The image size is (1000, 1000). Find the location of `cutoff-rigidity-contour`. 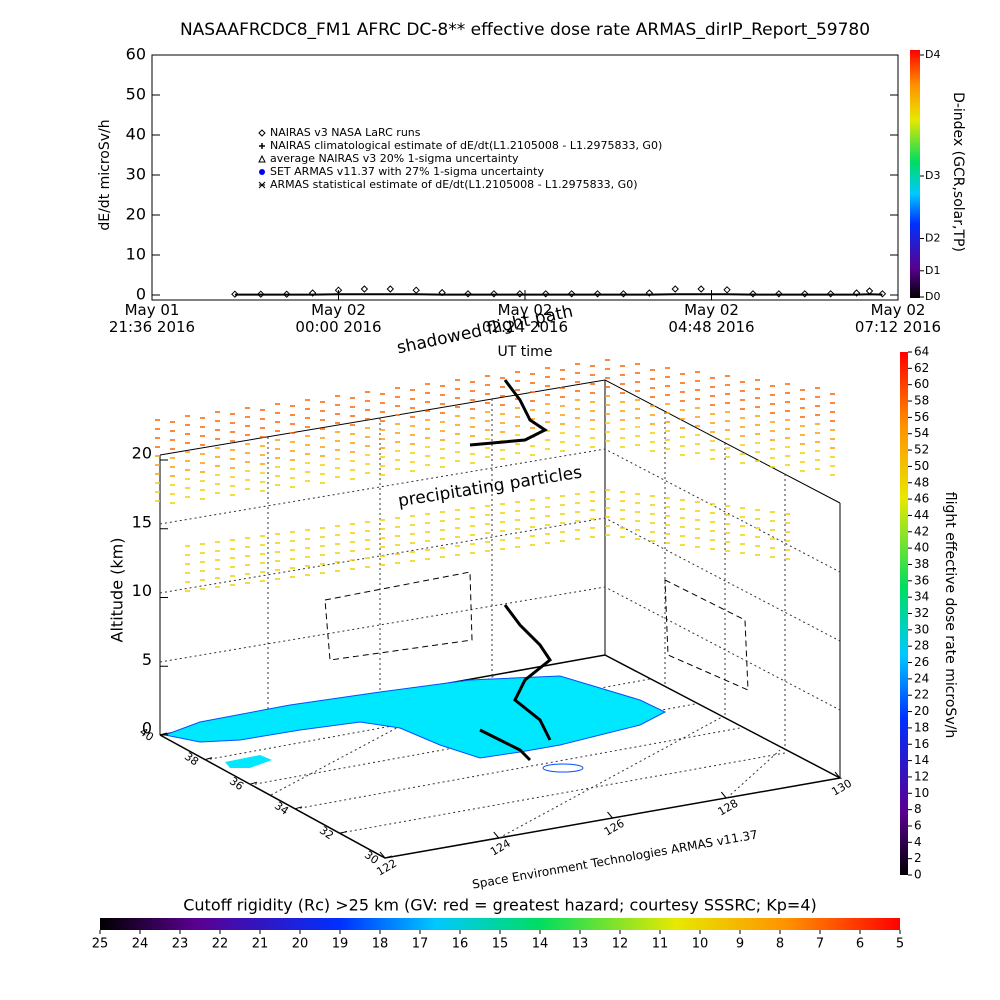

cutoff-rigidity-contour is located at coordinates (563, 768).